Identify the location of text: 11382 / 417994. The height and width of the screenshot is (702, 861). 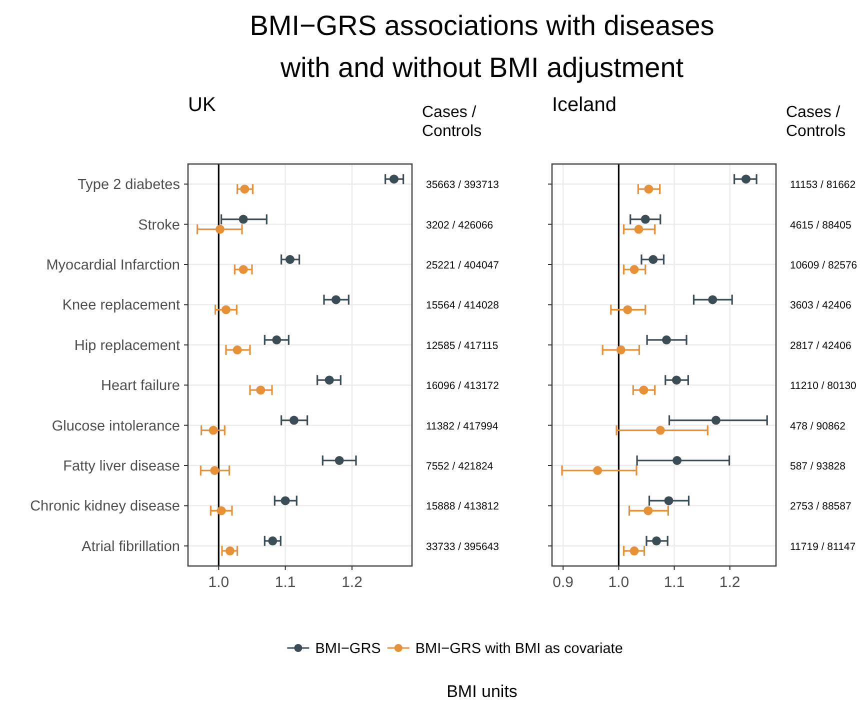
(462, 426).